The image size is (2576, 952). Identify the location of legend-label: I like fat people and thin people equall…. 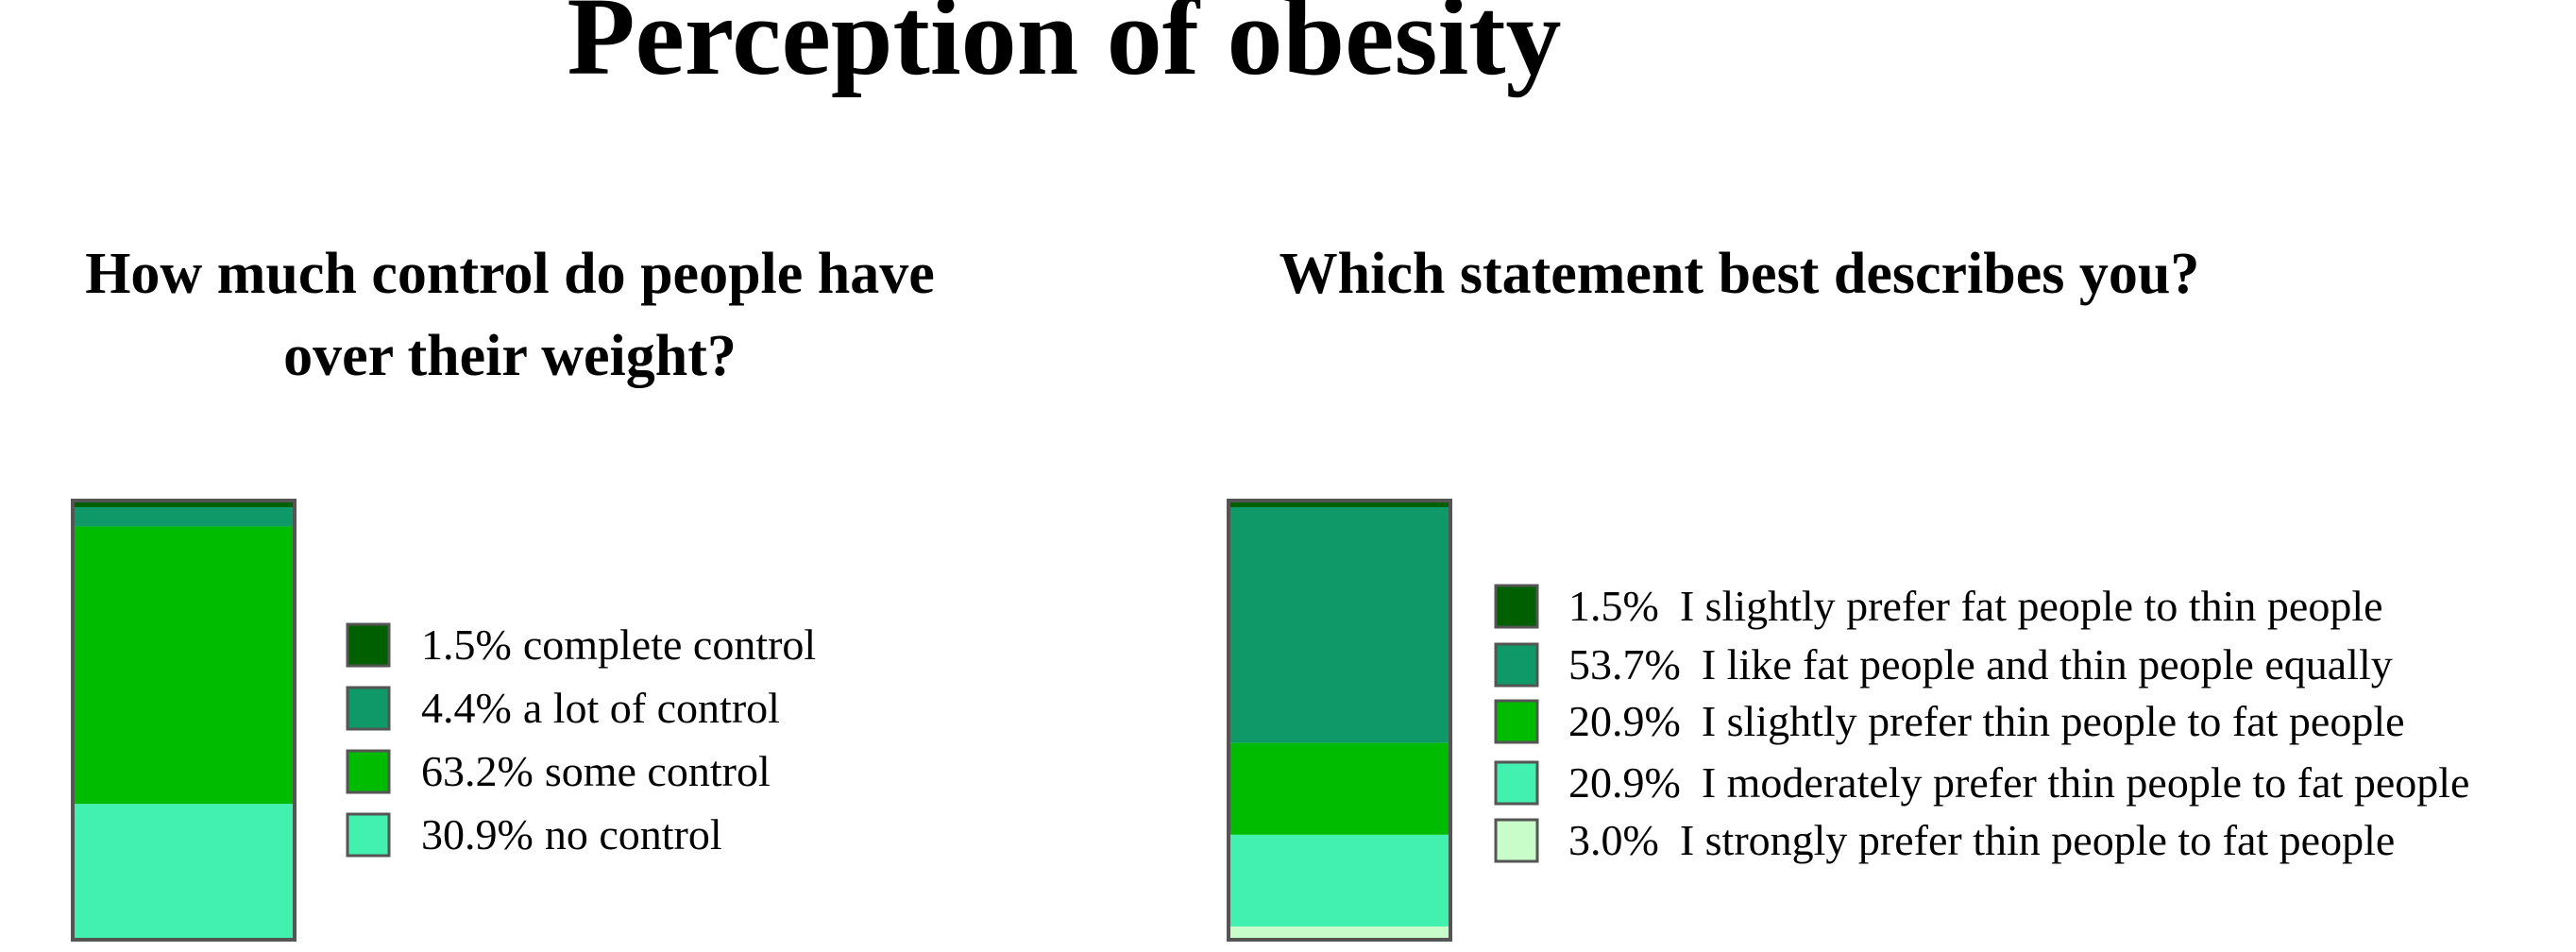
(2047, 664).